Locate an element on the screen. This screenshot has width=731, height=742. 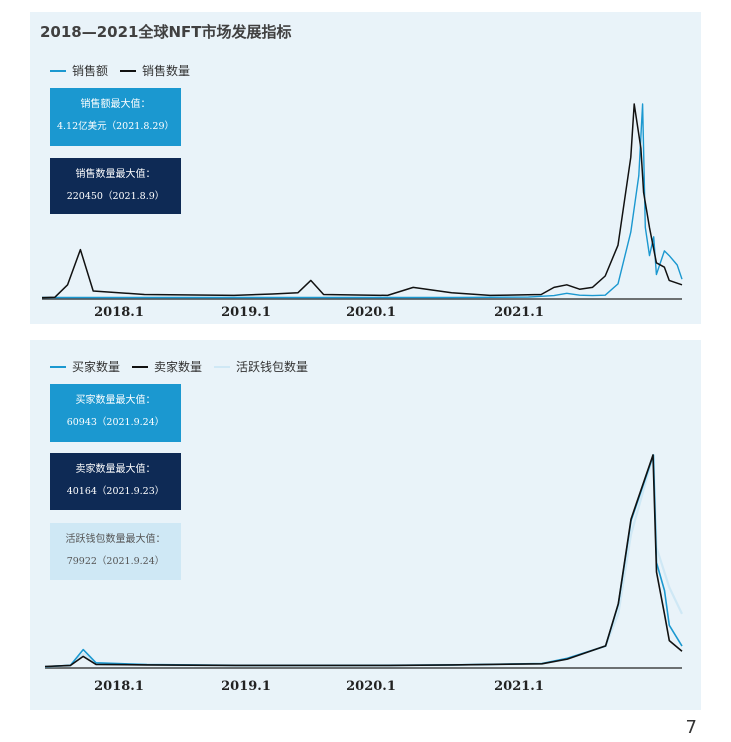
sales-count-max-label: 销售数量最大值： is located at coordinates (115, 174).